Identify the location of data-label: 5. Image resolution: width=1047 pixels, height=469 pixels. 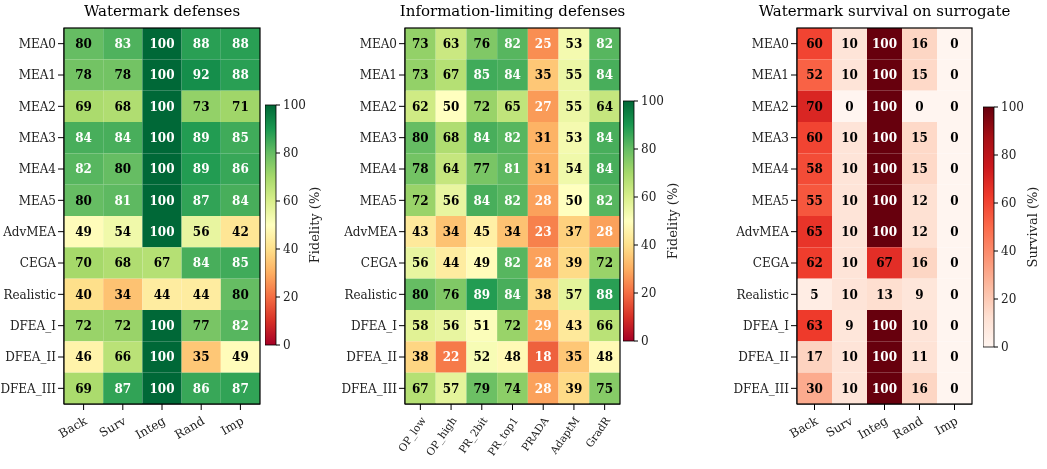
(814, 294).